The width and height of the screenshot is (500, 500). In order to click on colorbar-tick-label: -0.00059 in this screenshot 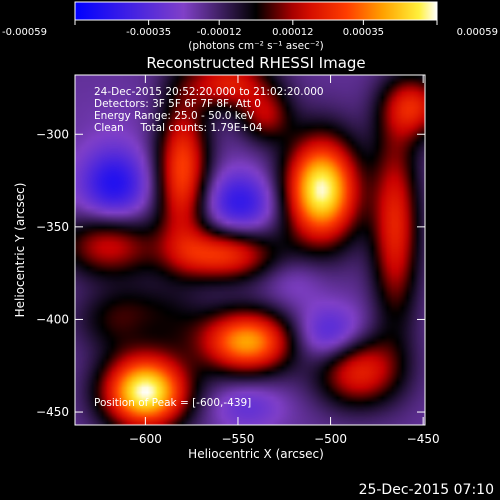, I will do `click(24, 32)`.